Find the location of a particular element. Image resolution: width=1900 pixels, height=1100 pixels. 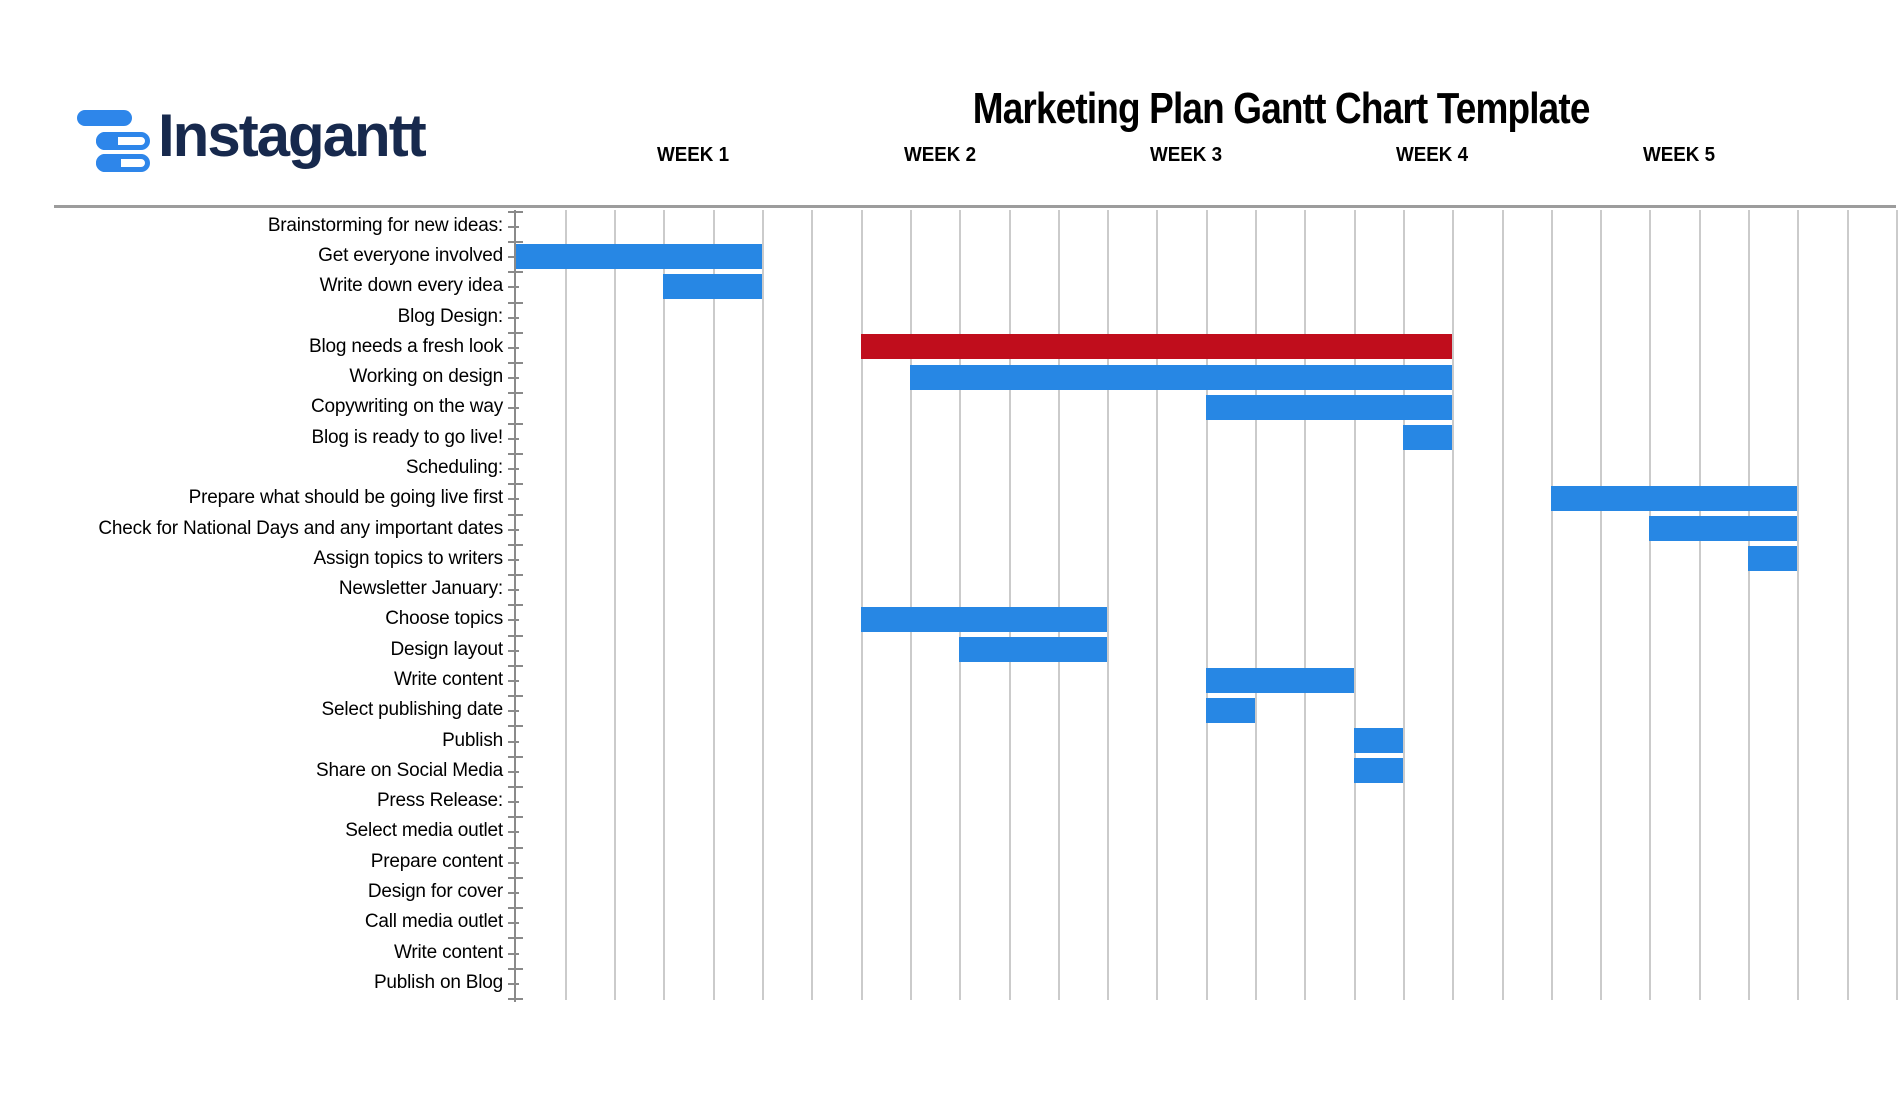

task-bar-write-down-every-idea is located at coordinates (712, 286).